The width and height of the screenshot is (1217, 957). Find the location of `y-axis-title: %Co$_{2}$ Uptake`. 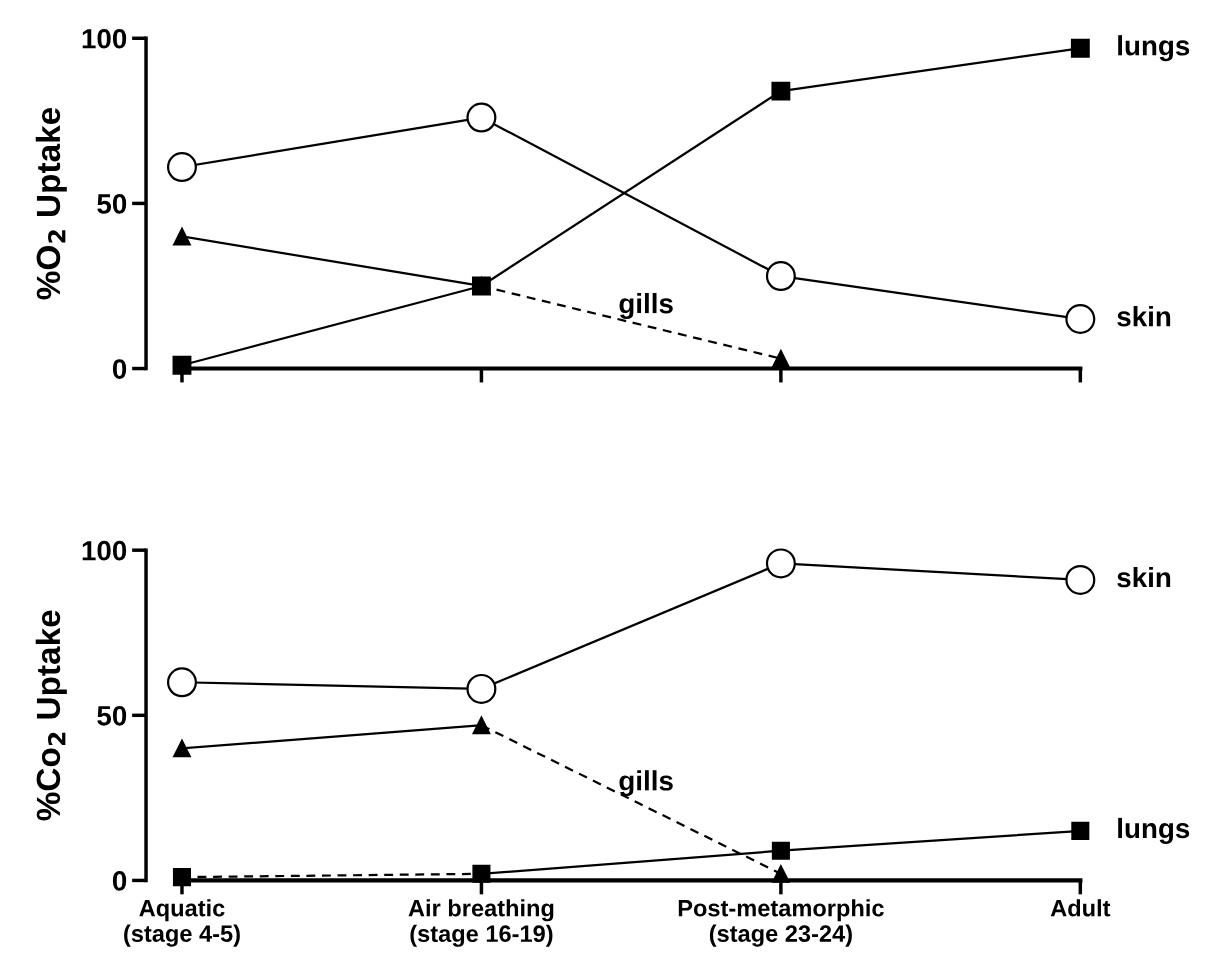

y-axis-title: %Co$_{2}$ Uptake is located at coordinates (51, 715).